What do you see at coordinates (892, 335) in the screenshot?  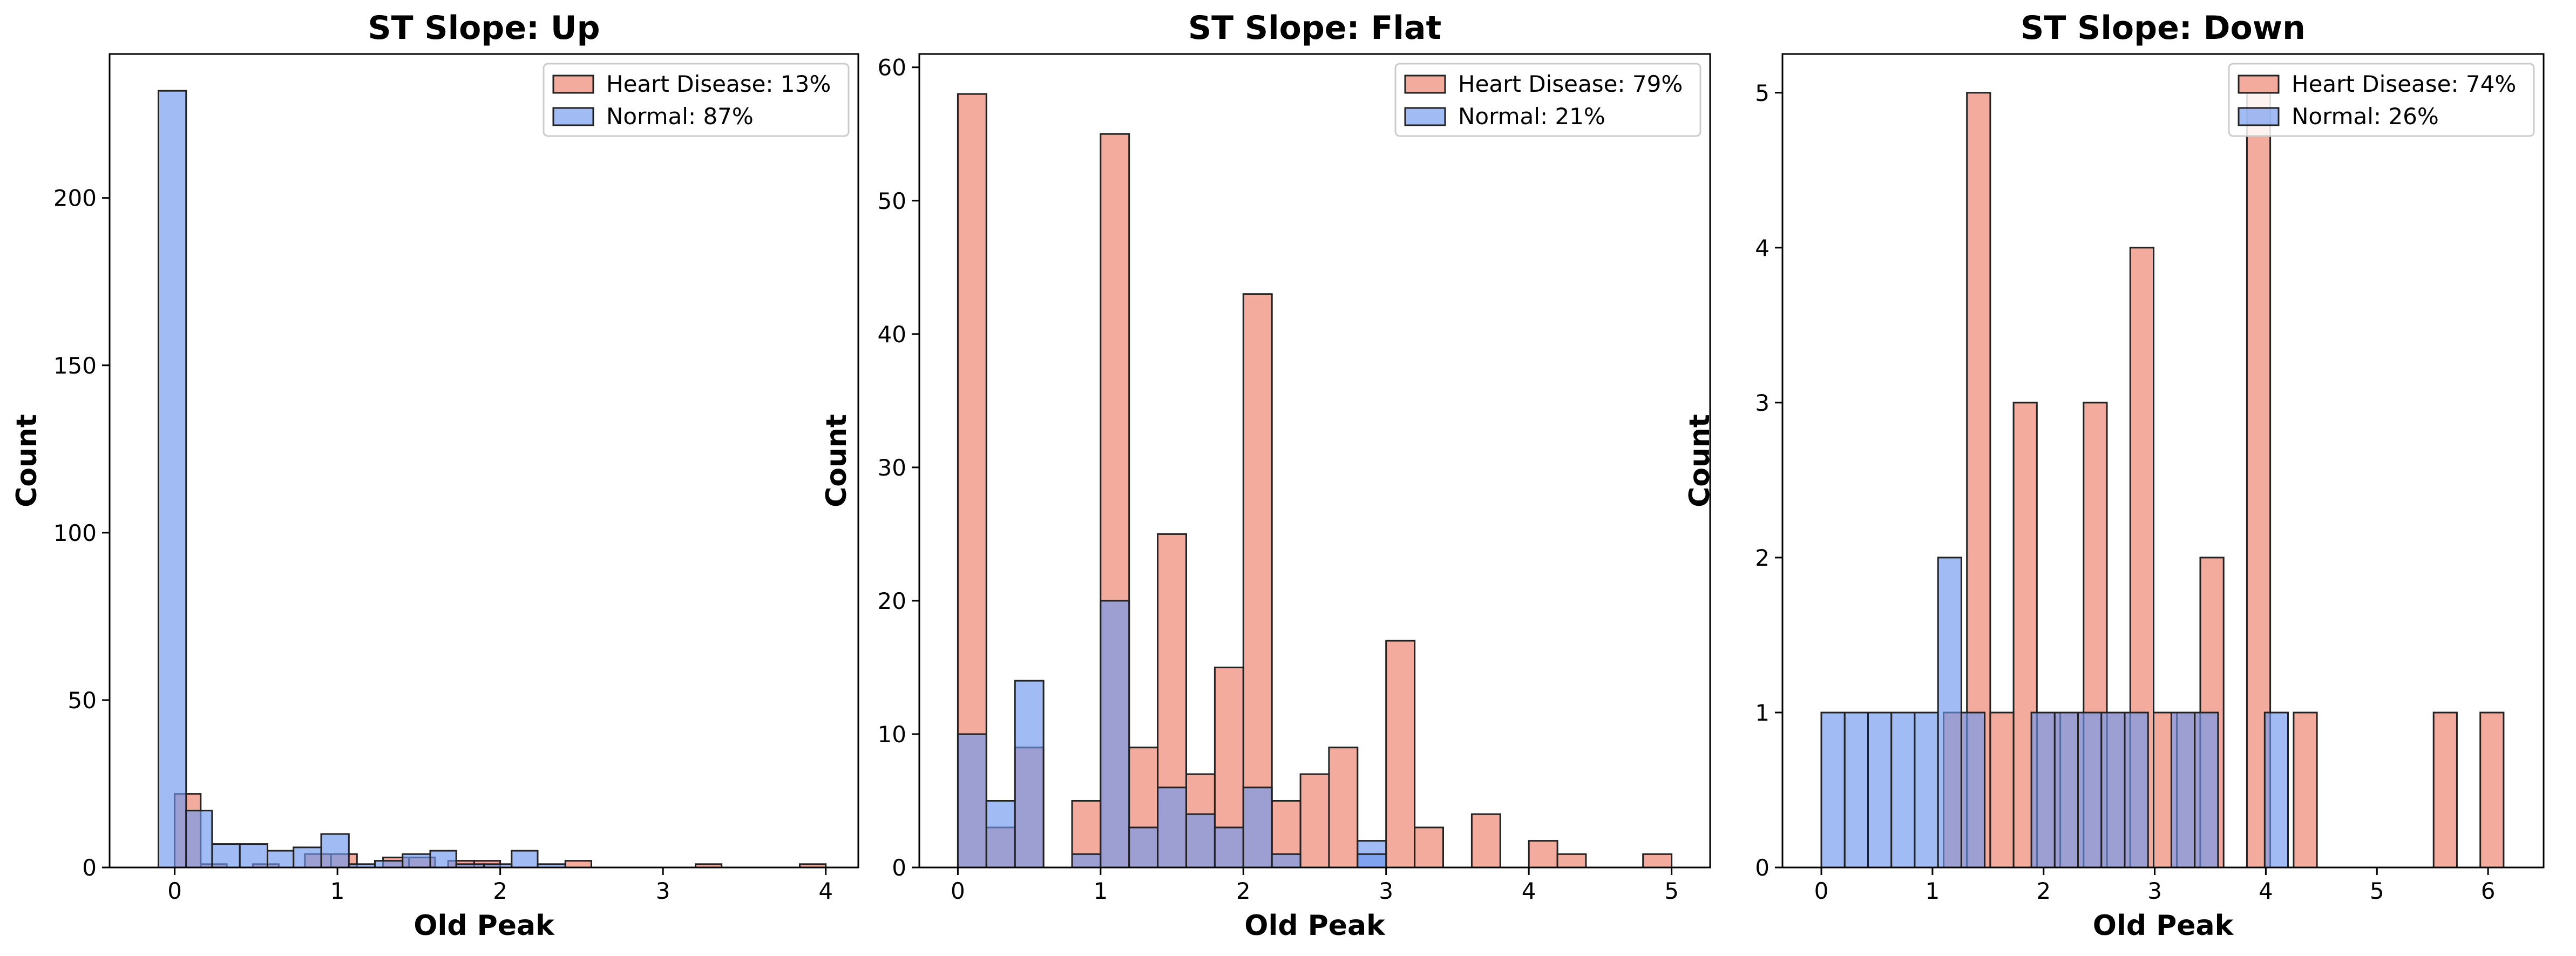 I see `y-tick-label: 40` at bounding box center [892, 335].